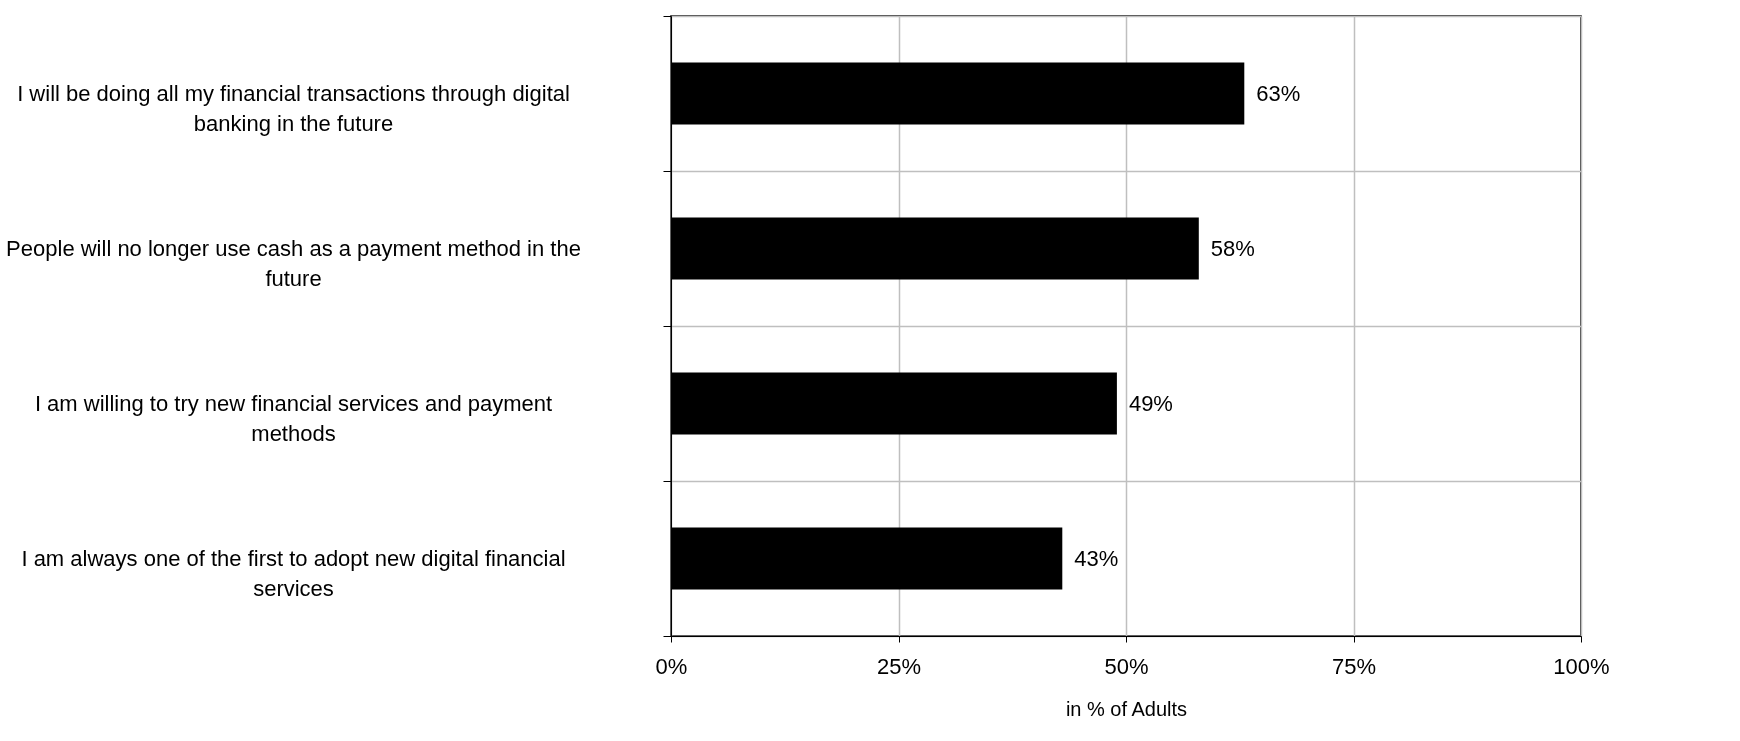 The image size is (1740, 741). I want to click on x-tick-label: 50%, so click(1126, 666).